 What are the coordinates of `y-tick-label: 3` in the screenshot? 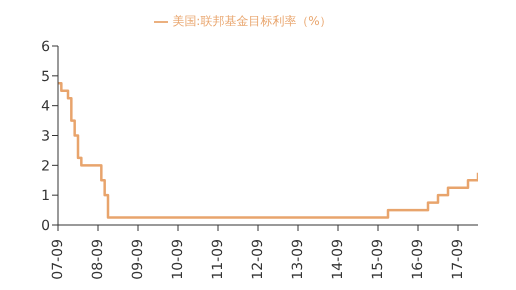 It's located at (45, 136).